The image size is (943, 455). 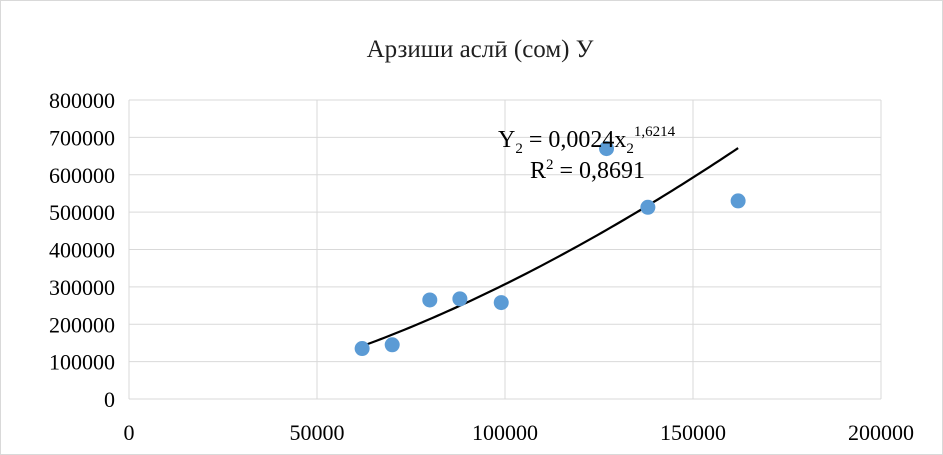 I want to click on r-squared-superscript: 2, so click(x=550, y=165).